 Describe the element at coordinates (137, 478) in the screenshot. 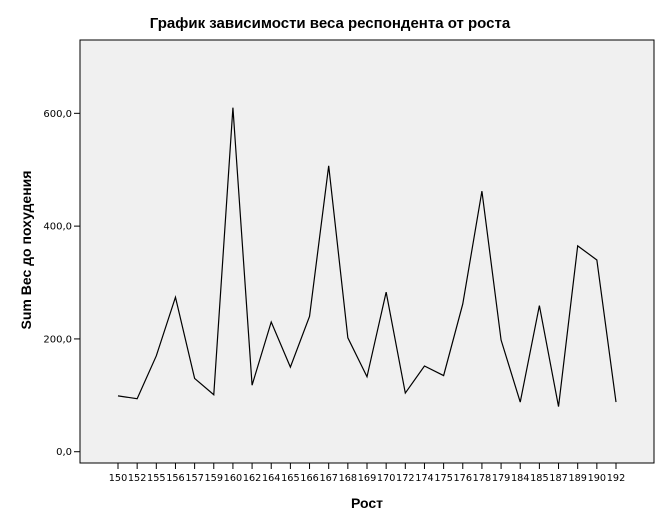

I see `x-tick-label: 152` at that location.